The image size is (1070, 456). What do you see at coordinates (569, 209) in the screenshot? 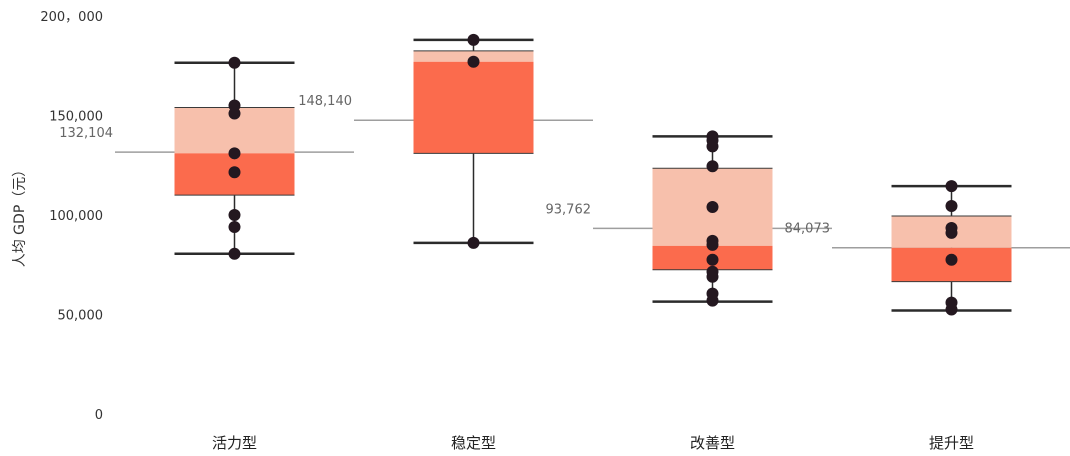
I see `mean-label: 93,762` at bounding box center [569, 209].